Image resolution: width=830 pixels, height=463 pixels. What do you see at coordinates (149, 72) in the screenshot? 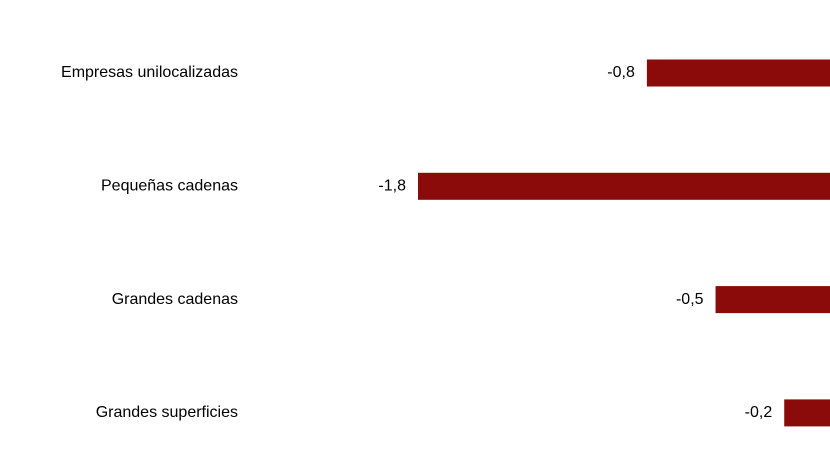
I see `category-label: Empresas unilocalizadas` at bounding box center [149, 72].